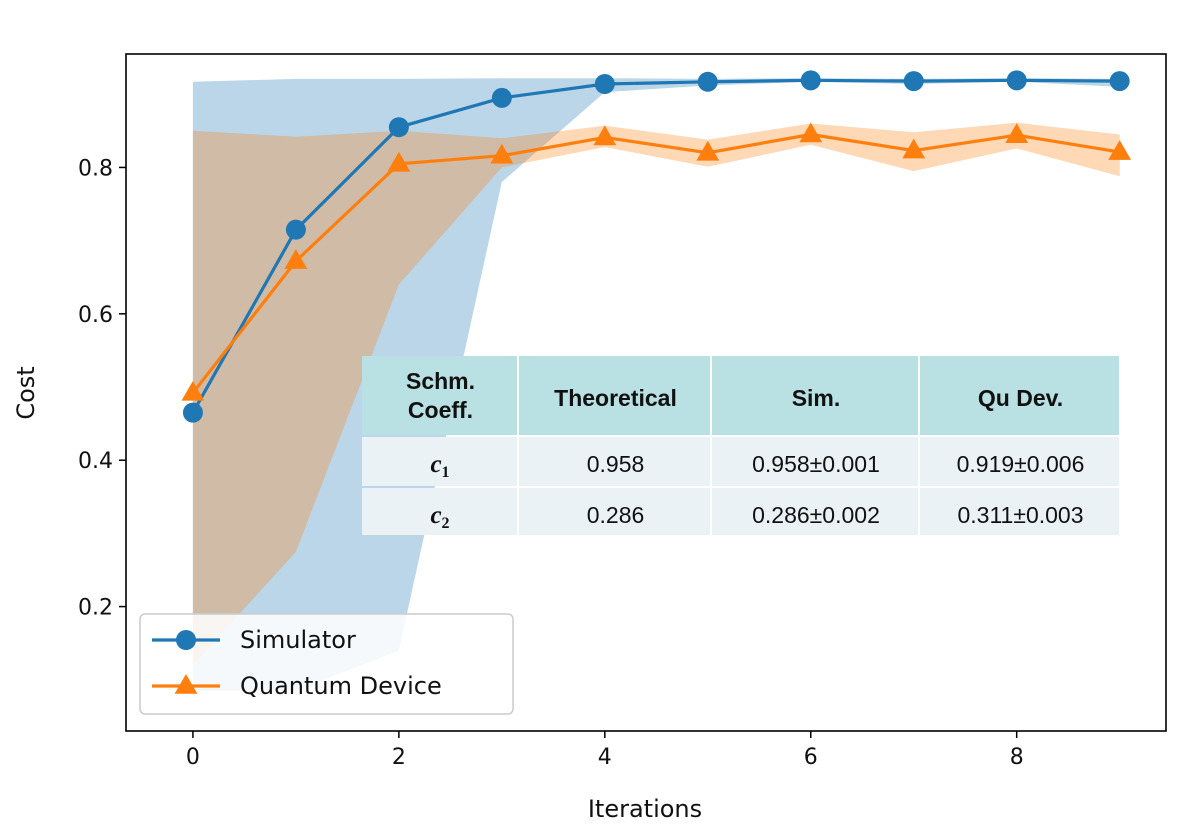 This screenshot has height=830, width=1193. Describe the element at coordinates (605, 757) in the screenshot. I see `x-tick-label: 4` at that location.